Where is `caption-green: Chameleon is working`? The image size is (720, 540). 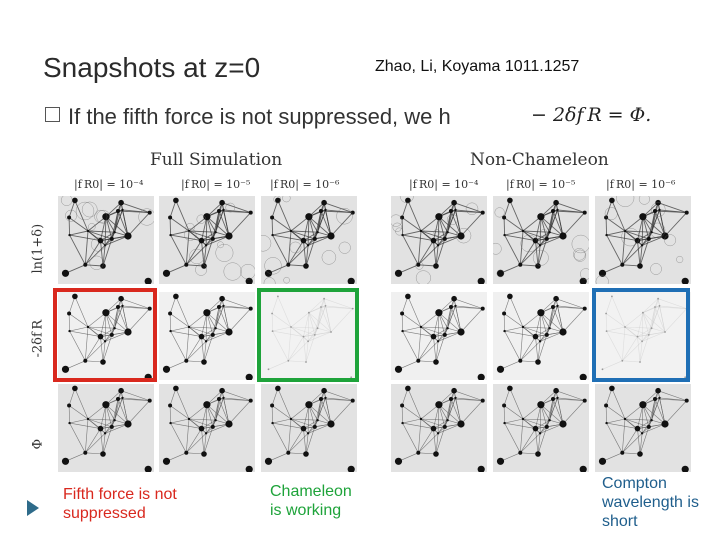
caption-green: Chameleon is working is located at coordinates (311, 501).